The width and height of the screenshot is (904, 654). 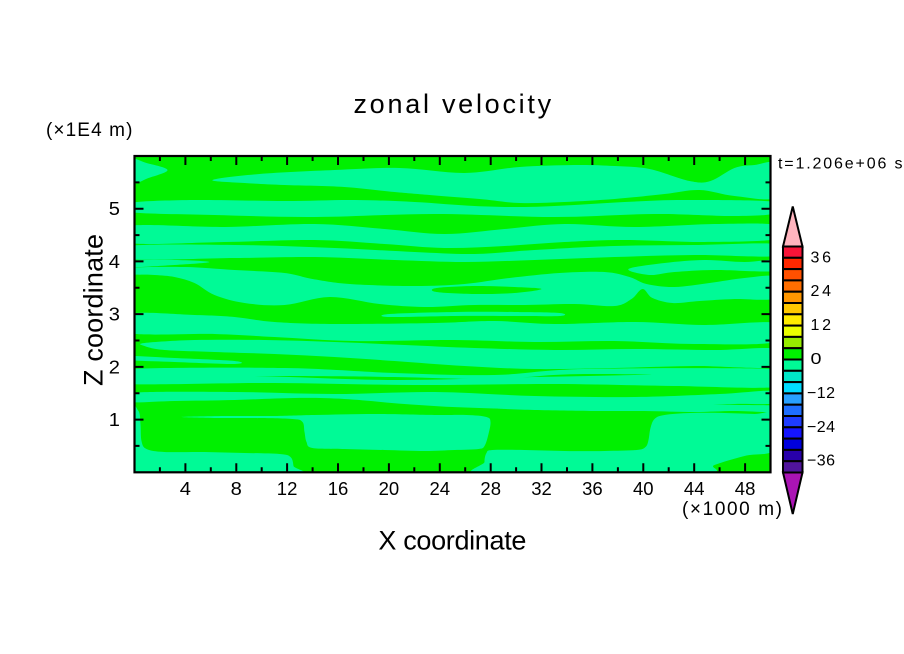 I want to click on svg-text: 32, so click(x=541, y=488).